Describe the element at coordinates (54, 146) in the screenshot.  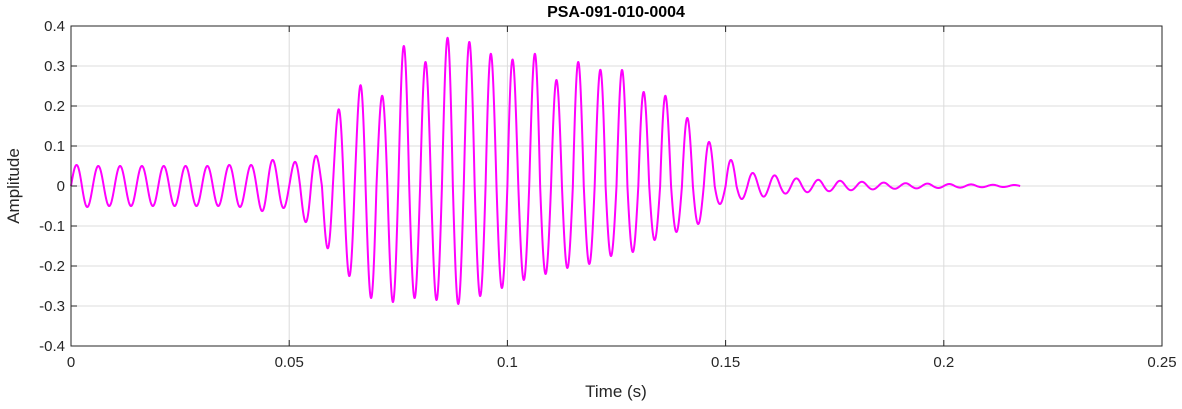
I see `y-tick-label: 0.1` at that location.